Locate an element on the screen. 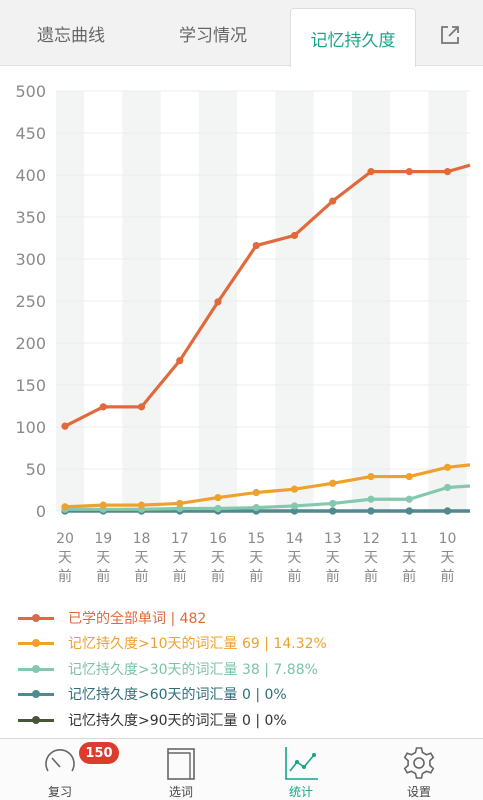 Image resolution: width=483 pixels, height=800 pixels. review-count-badge: 150 is located at coordinates (99, 753).